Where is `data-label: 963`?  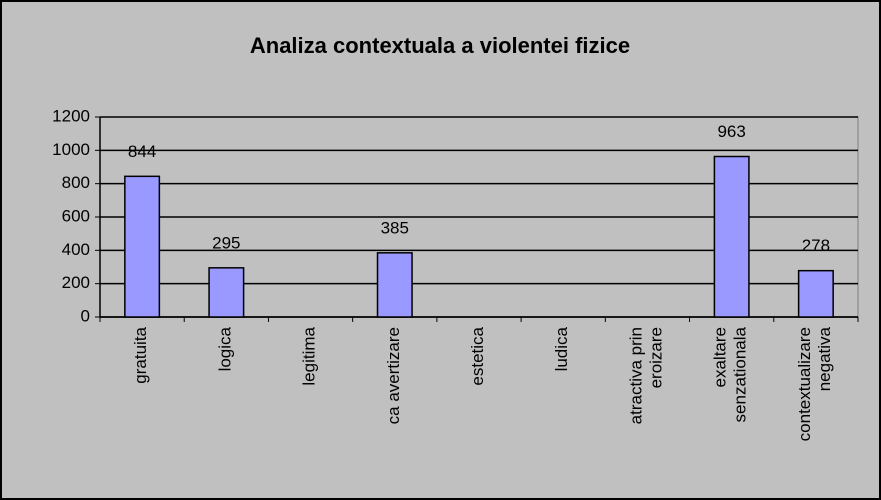 data-label: 963 is located at coordinates (731, 131).